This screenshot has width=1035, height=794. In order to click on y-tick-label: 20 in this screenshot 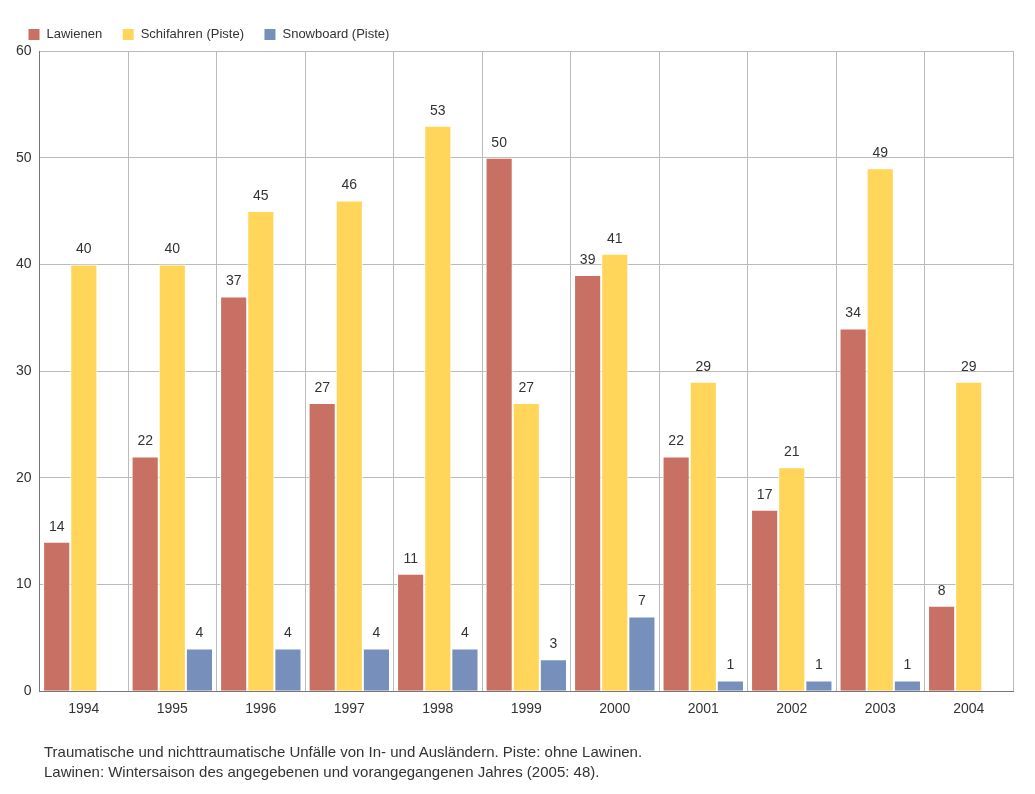, I will do `click(23, 476)`.